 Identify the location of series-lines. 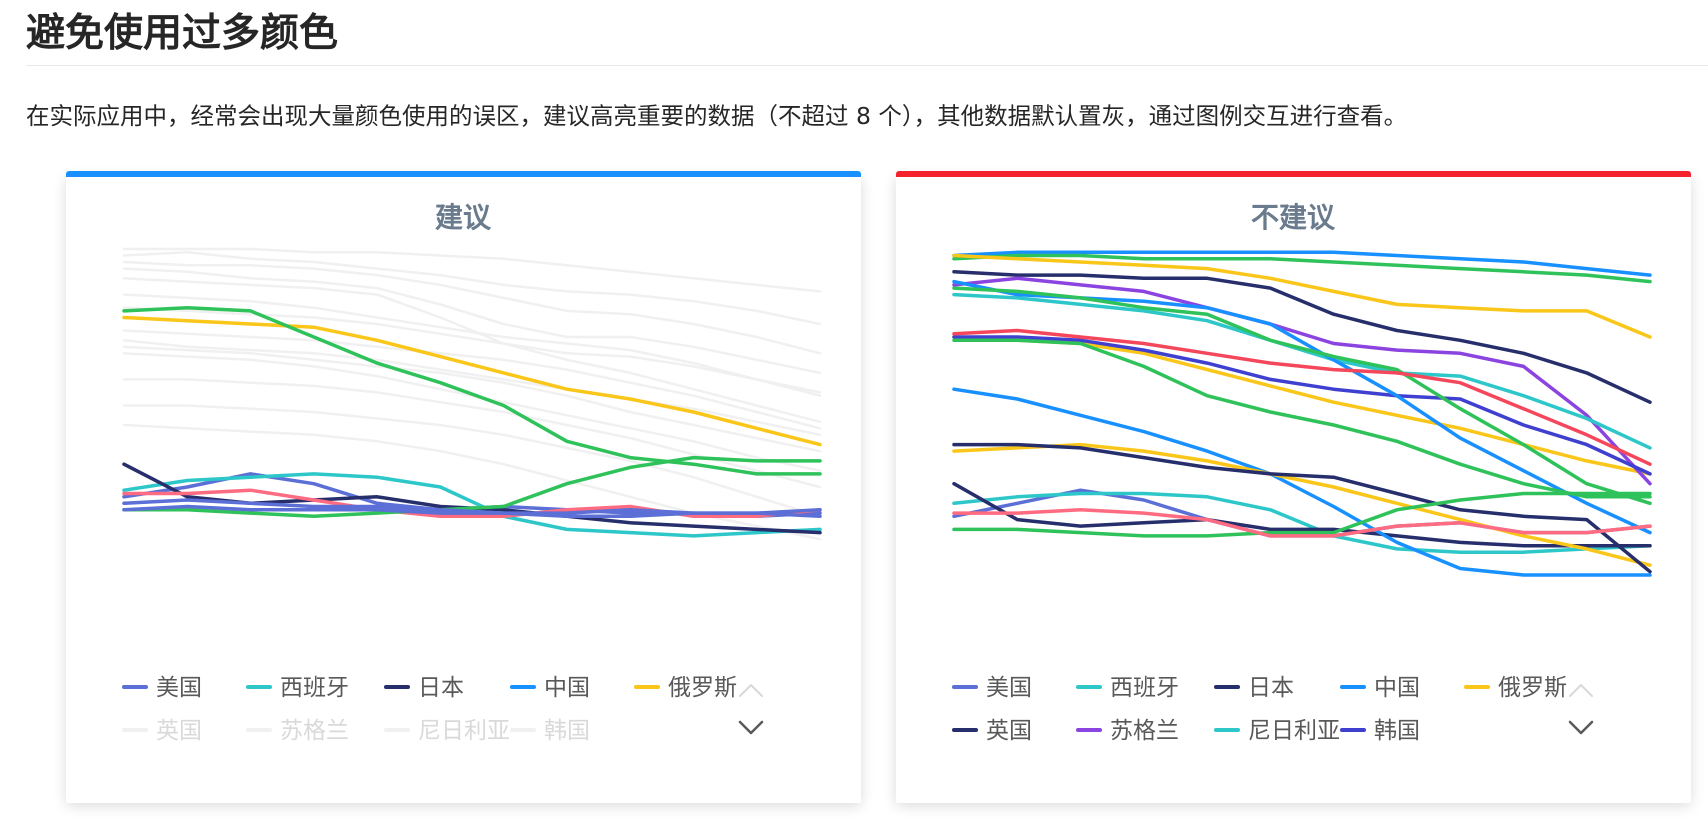
(472, 394).